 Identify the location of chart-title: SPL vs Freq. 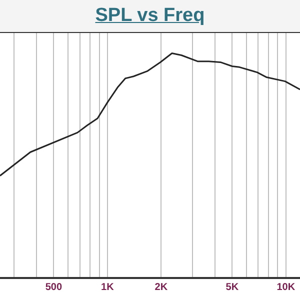
(150, 16).